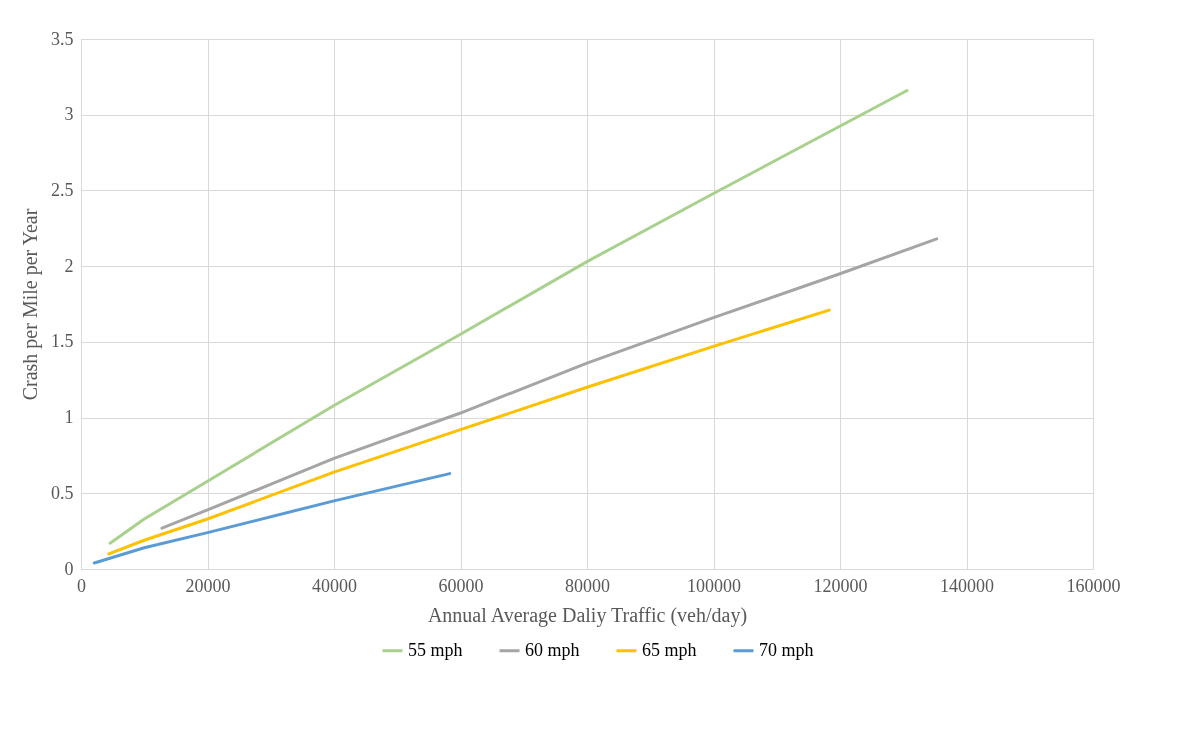  Describe the element at coordinates (69, 568) in the screenshot. I see `y-tick-label: 0` at that location.